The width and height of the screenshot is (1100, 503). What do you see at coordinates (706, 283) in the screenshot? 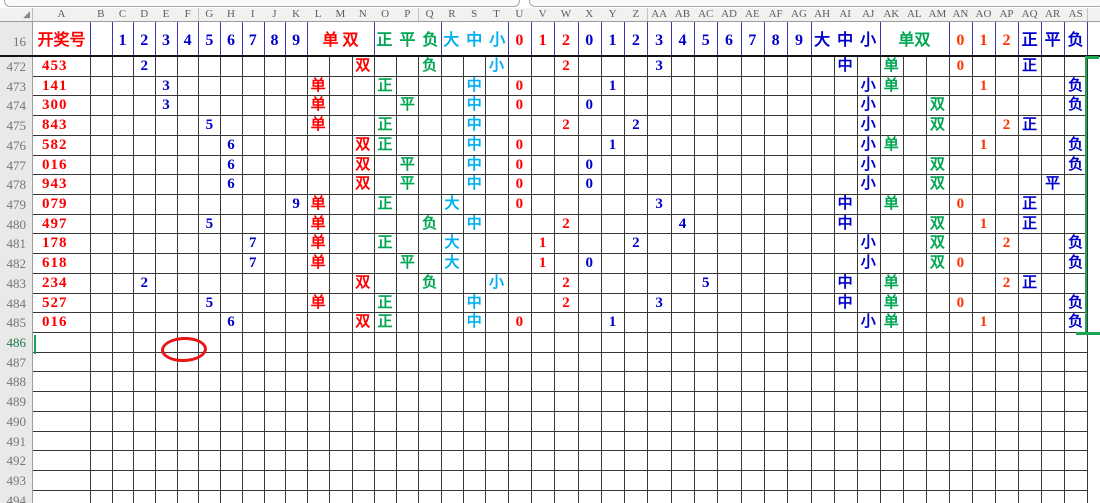
I see `cell: 5` at bounding box center [706, 283].